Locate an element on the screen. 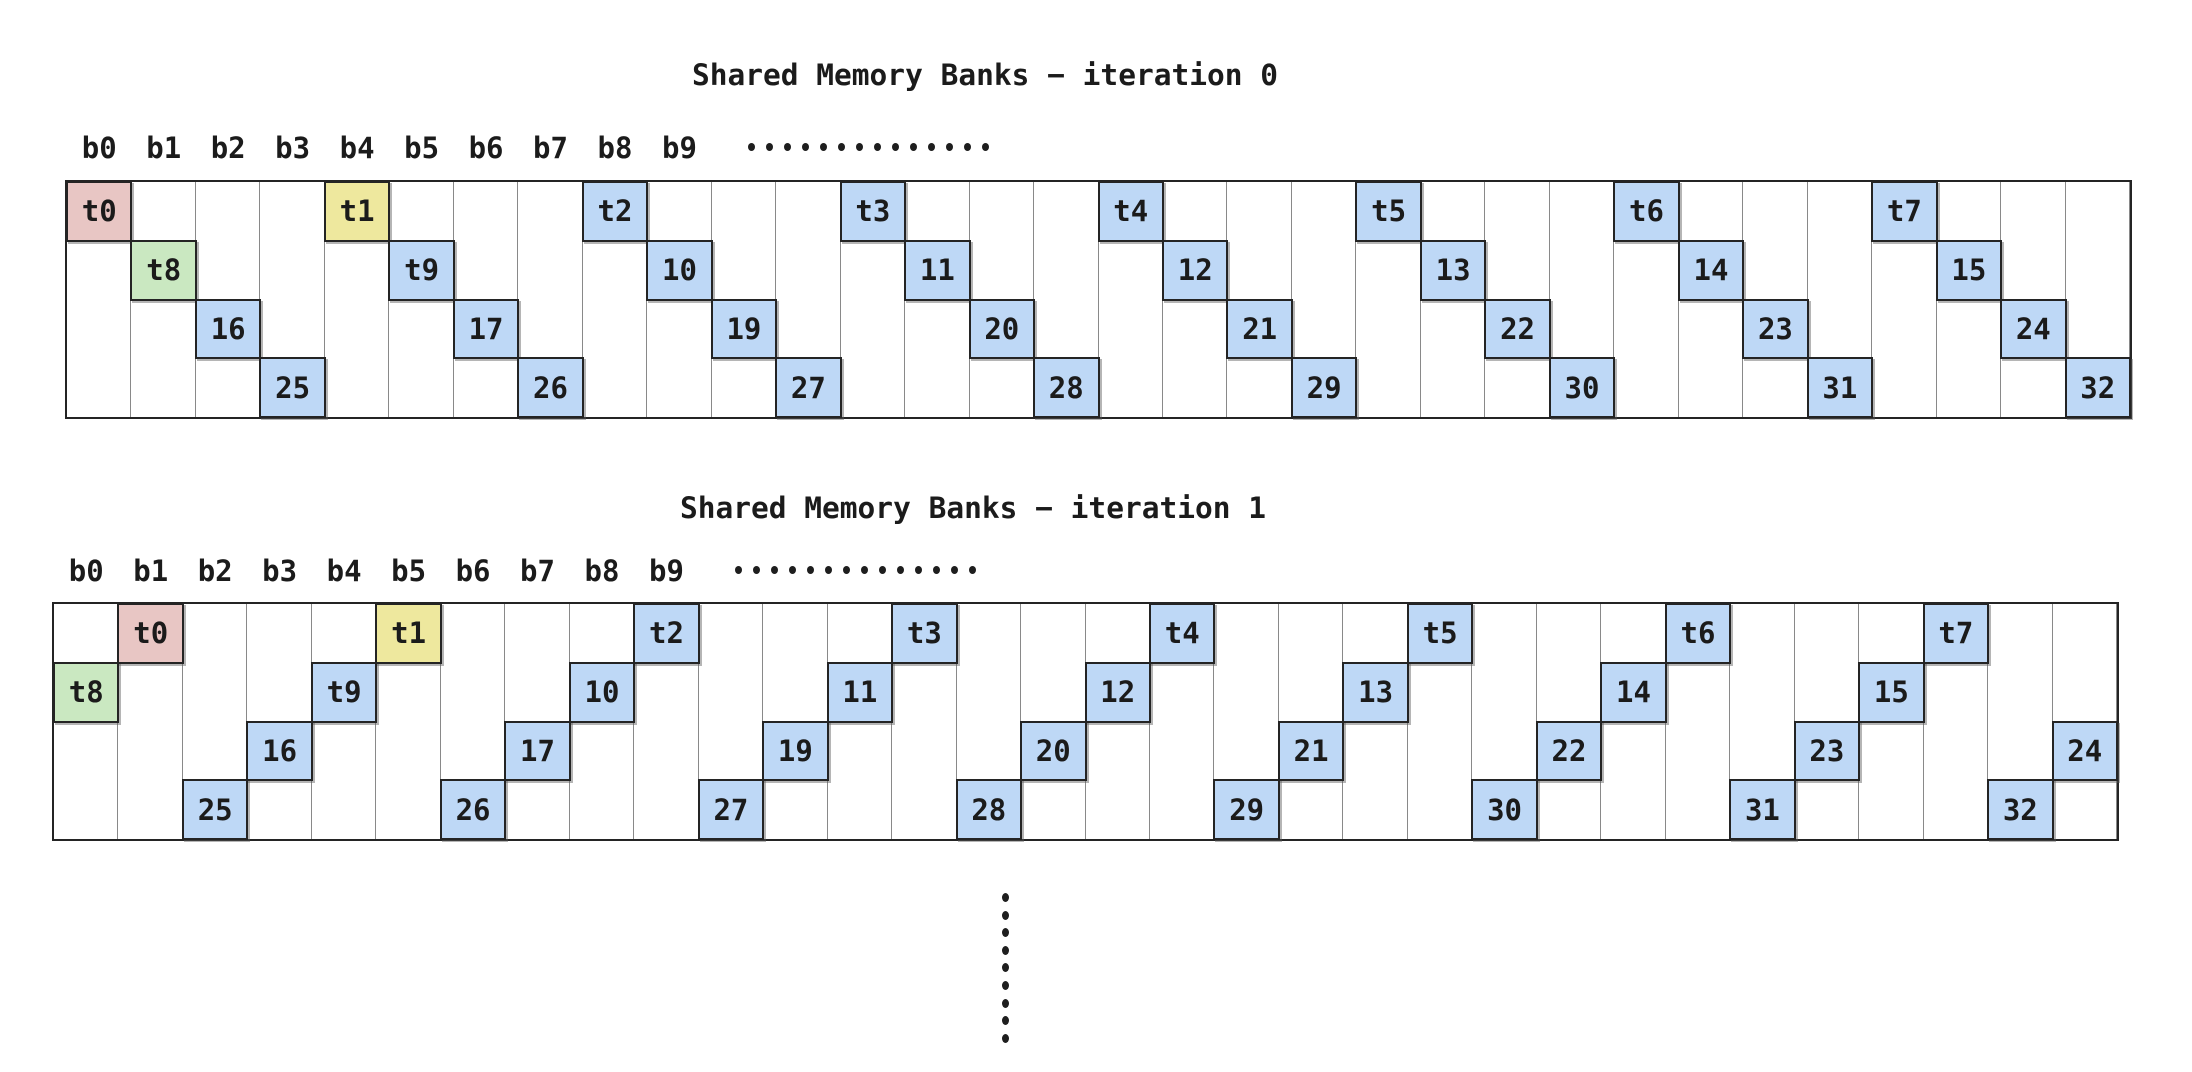 The image size is (2192, 1072). bank-label: b9 is located at coordinates (666, 571).